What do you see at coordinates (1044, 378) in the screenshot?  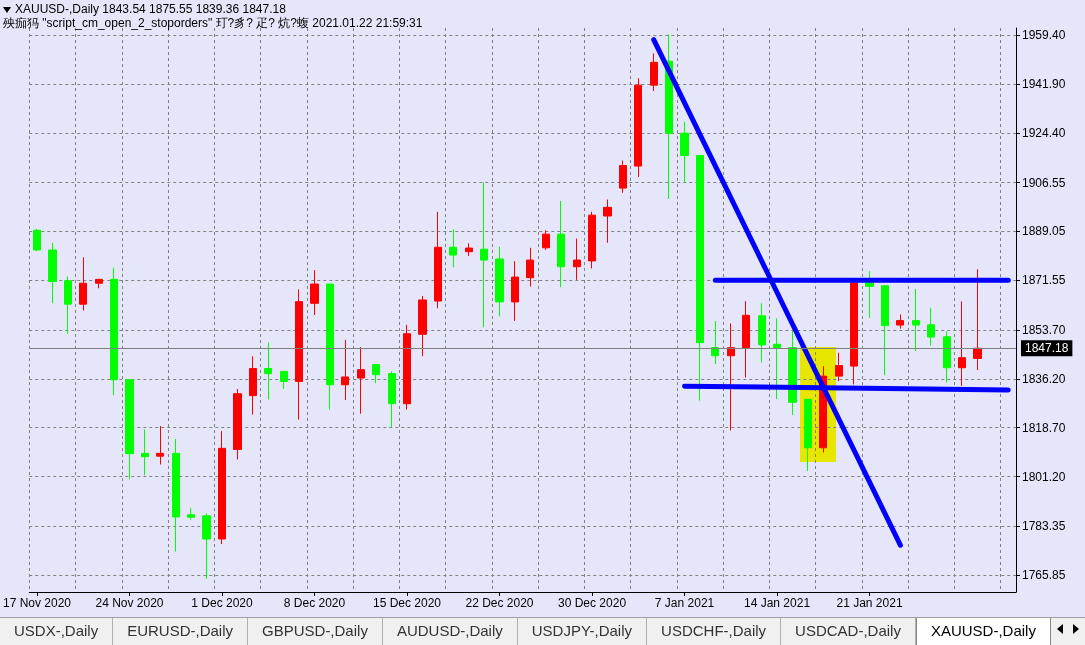 I see `y-tick-label: 1836.20` at bounding box center [1044, 378].